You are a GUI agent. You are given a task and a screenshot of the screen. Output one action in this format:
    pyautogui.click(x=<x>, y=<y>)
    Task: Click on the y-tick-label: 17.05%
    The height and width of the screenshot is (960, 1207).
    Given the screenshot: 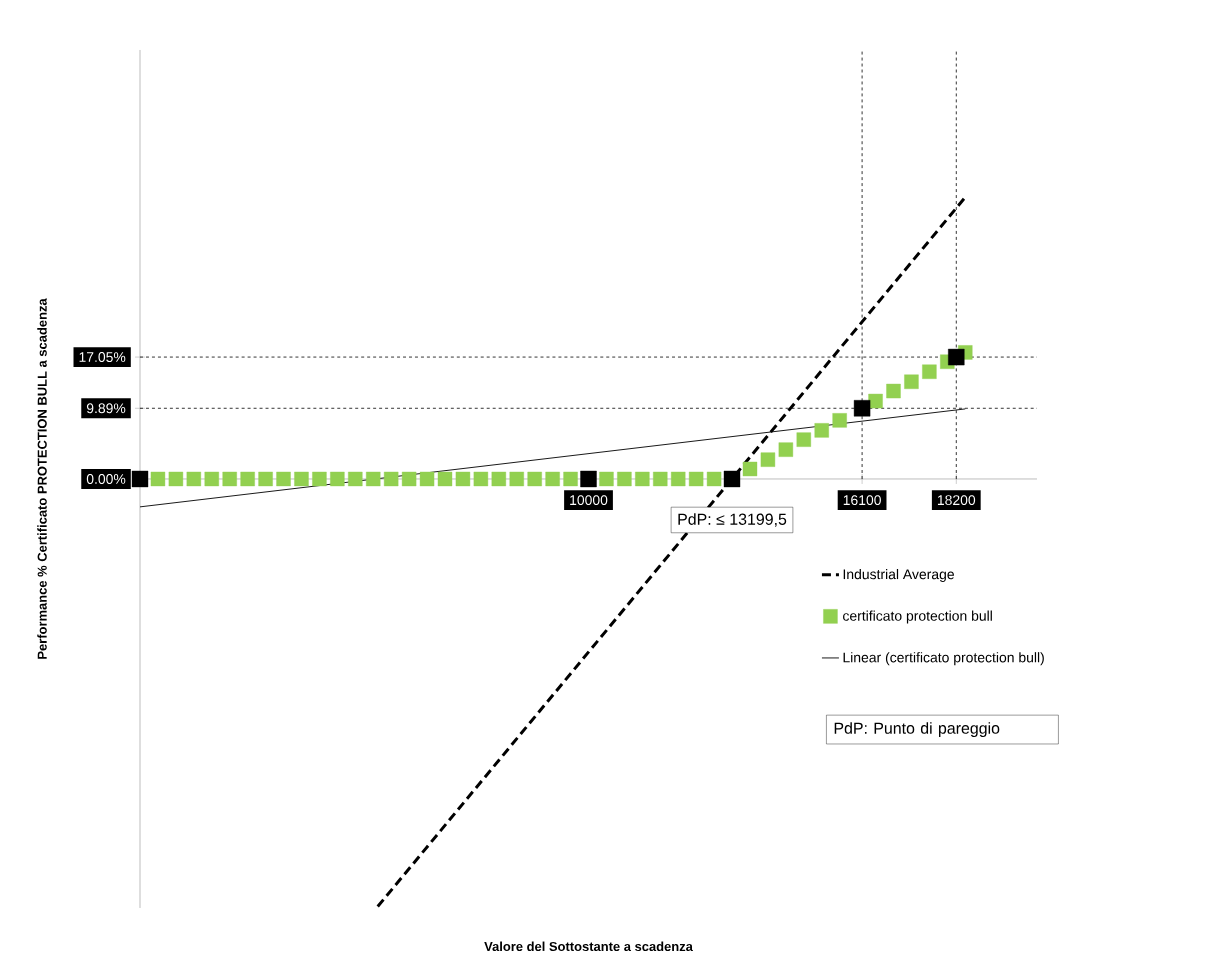 What is the action you would take?
    pyautogui.click(x=102, y=357)
    